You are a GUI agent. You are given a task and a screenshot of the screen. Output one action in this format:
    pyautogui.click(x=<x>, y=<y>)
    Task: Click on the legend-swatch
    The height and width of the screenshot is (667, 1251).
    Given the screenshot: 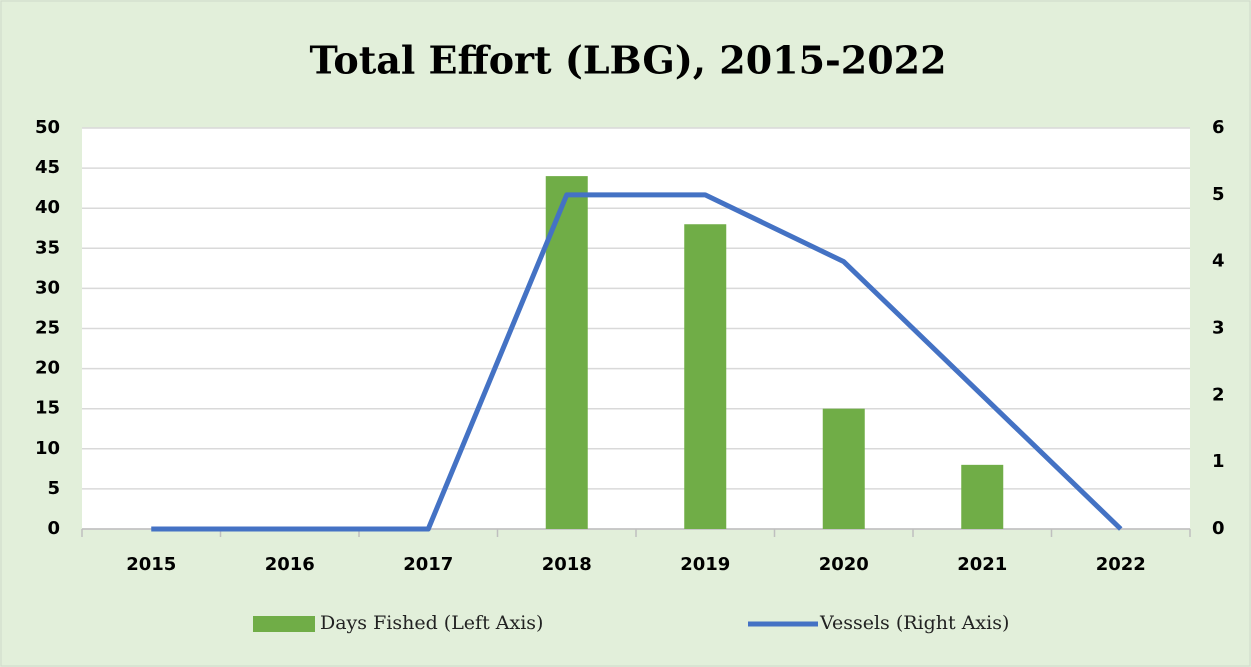 What is the action you would take?
    pyautogui.click(x=284, y=624)
    